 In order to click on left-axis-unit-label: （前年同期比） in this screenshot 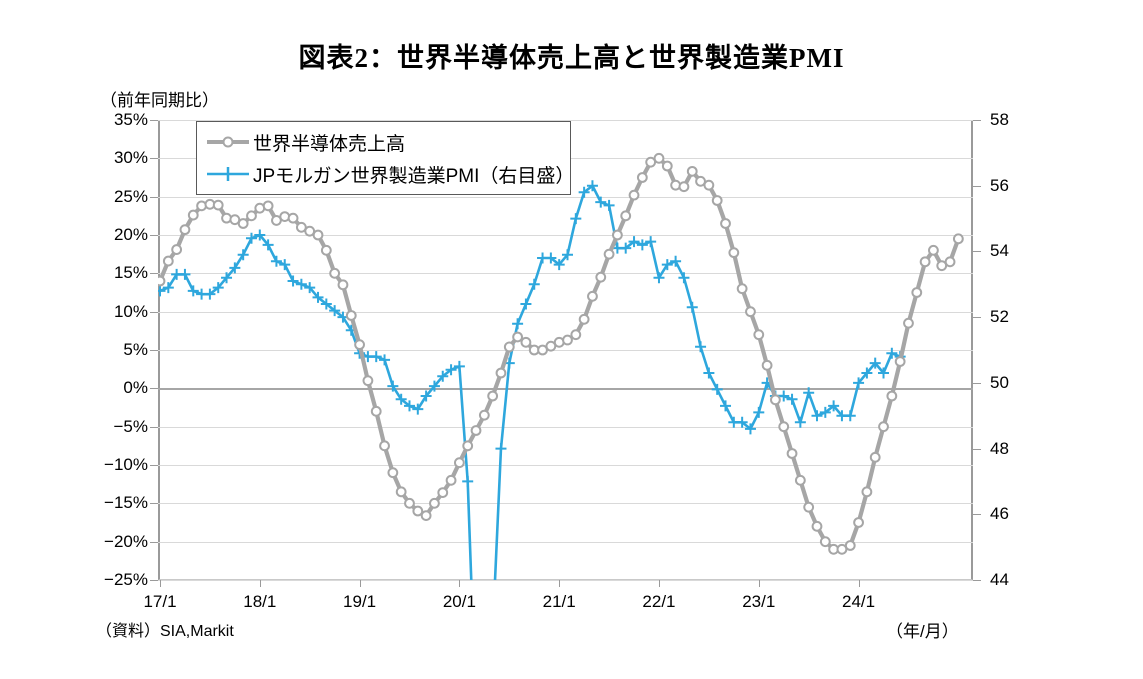, I will do `click(159, 100)`.